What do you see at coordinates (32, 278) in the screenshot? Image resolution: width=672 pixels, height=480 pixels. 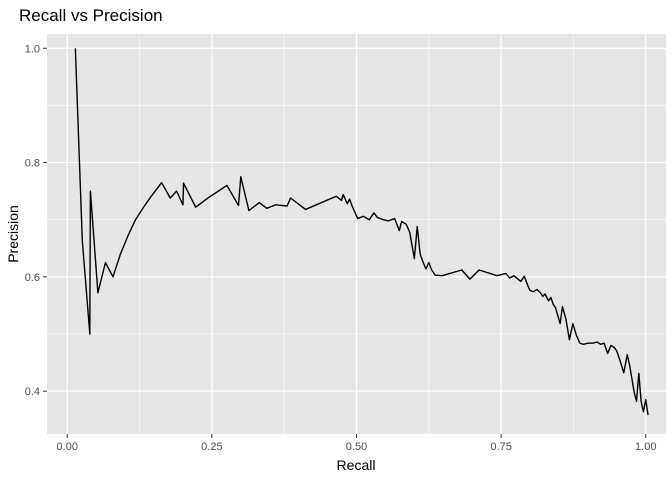 I see `y-tick-label: 0.6` at bounding box center [32, 278].